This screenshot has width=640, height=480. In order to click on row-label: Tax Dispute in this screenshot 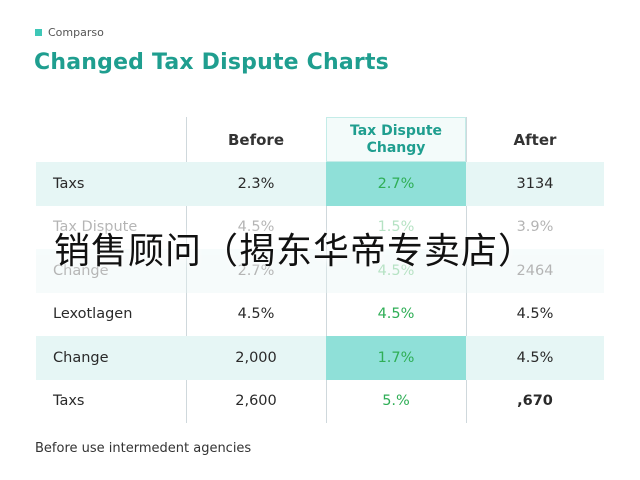, I will do `click(95, 227)`.